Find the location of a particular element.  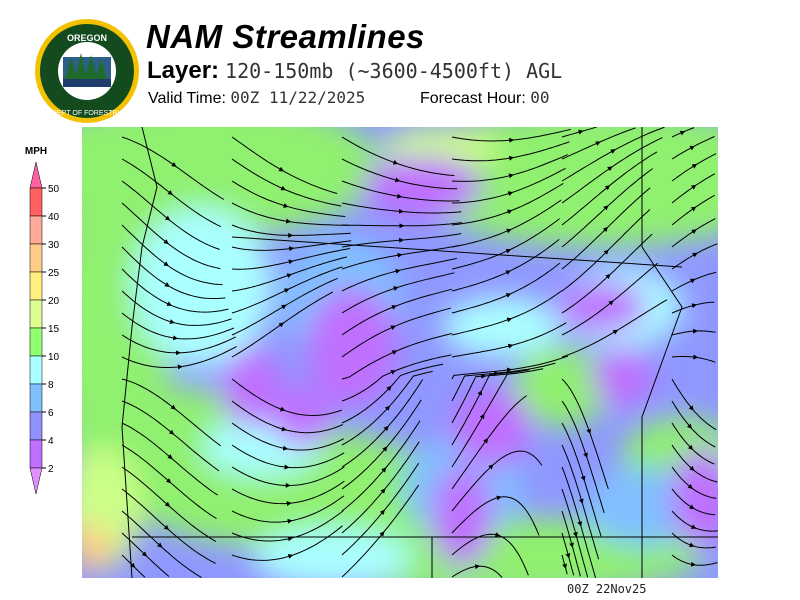

svg-text: DEPT OF FORESTRY is located at coordinates (87, 113).